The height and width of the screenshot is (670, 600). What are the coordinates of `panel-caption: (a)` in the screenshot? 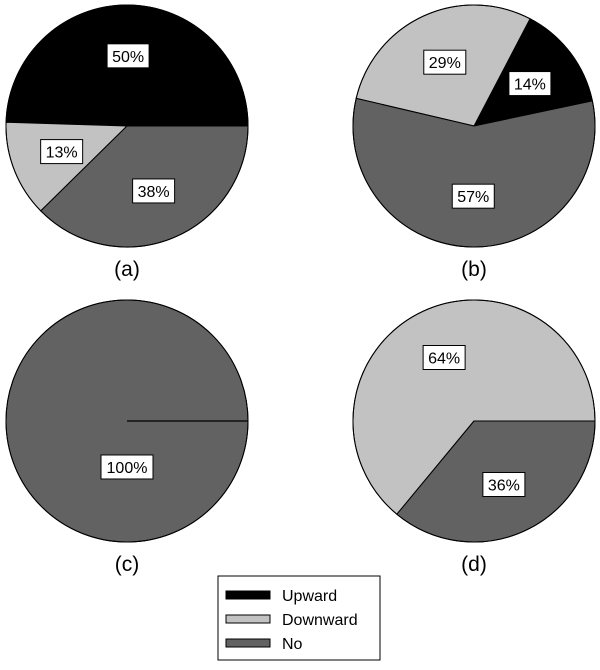 It's located at (127, 269).